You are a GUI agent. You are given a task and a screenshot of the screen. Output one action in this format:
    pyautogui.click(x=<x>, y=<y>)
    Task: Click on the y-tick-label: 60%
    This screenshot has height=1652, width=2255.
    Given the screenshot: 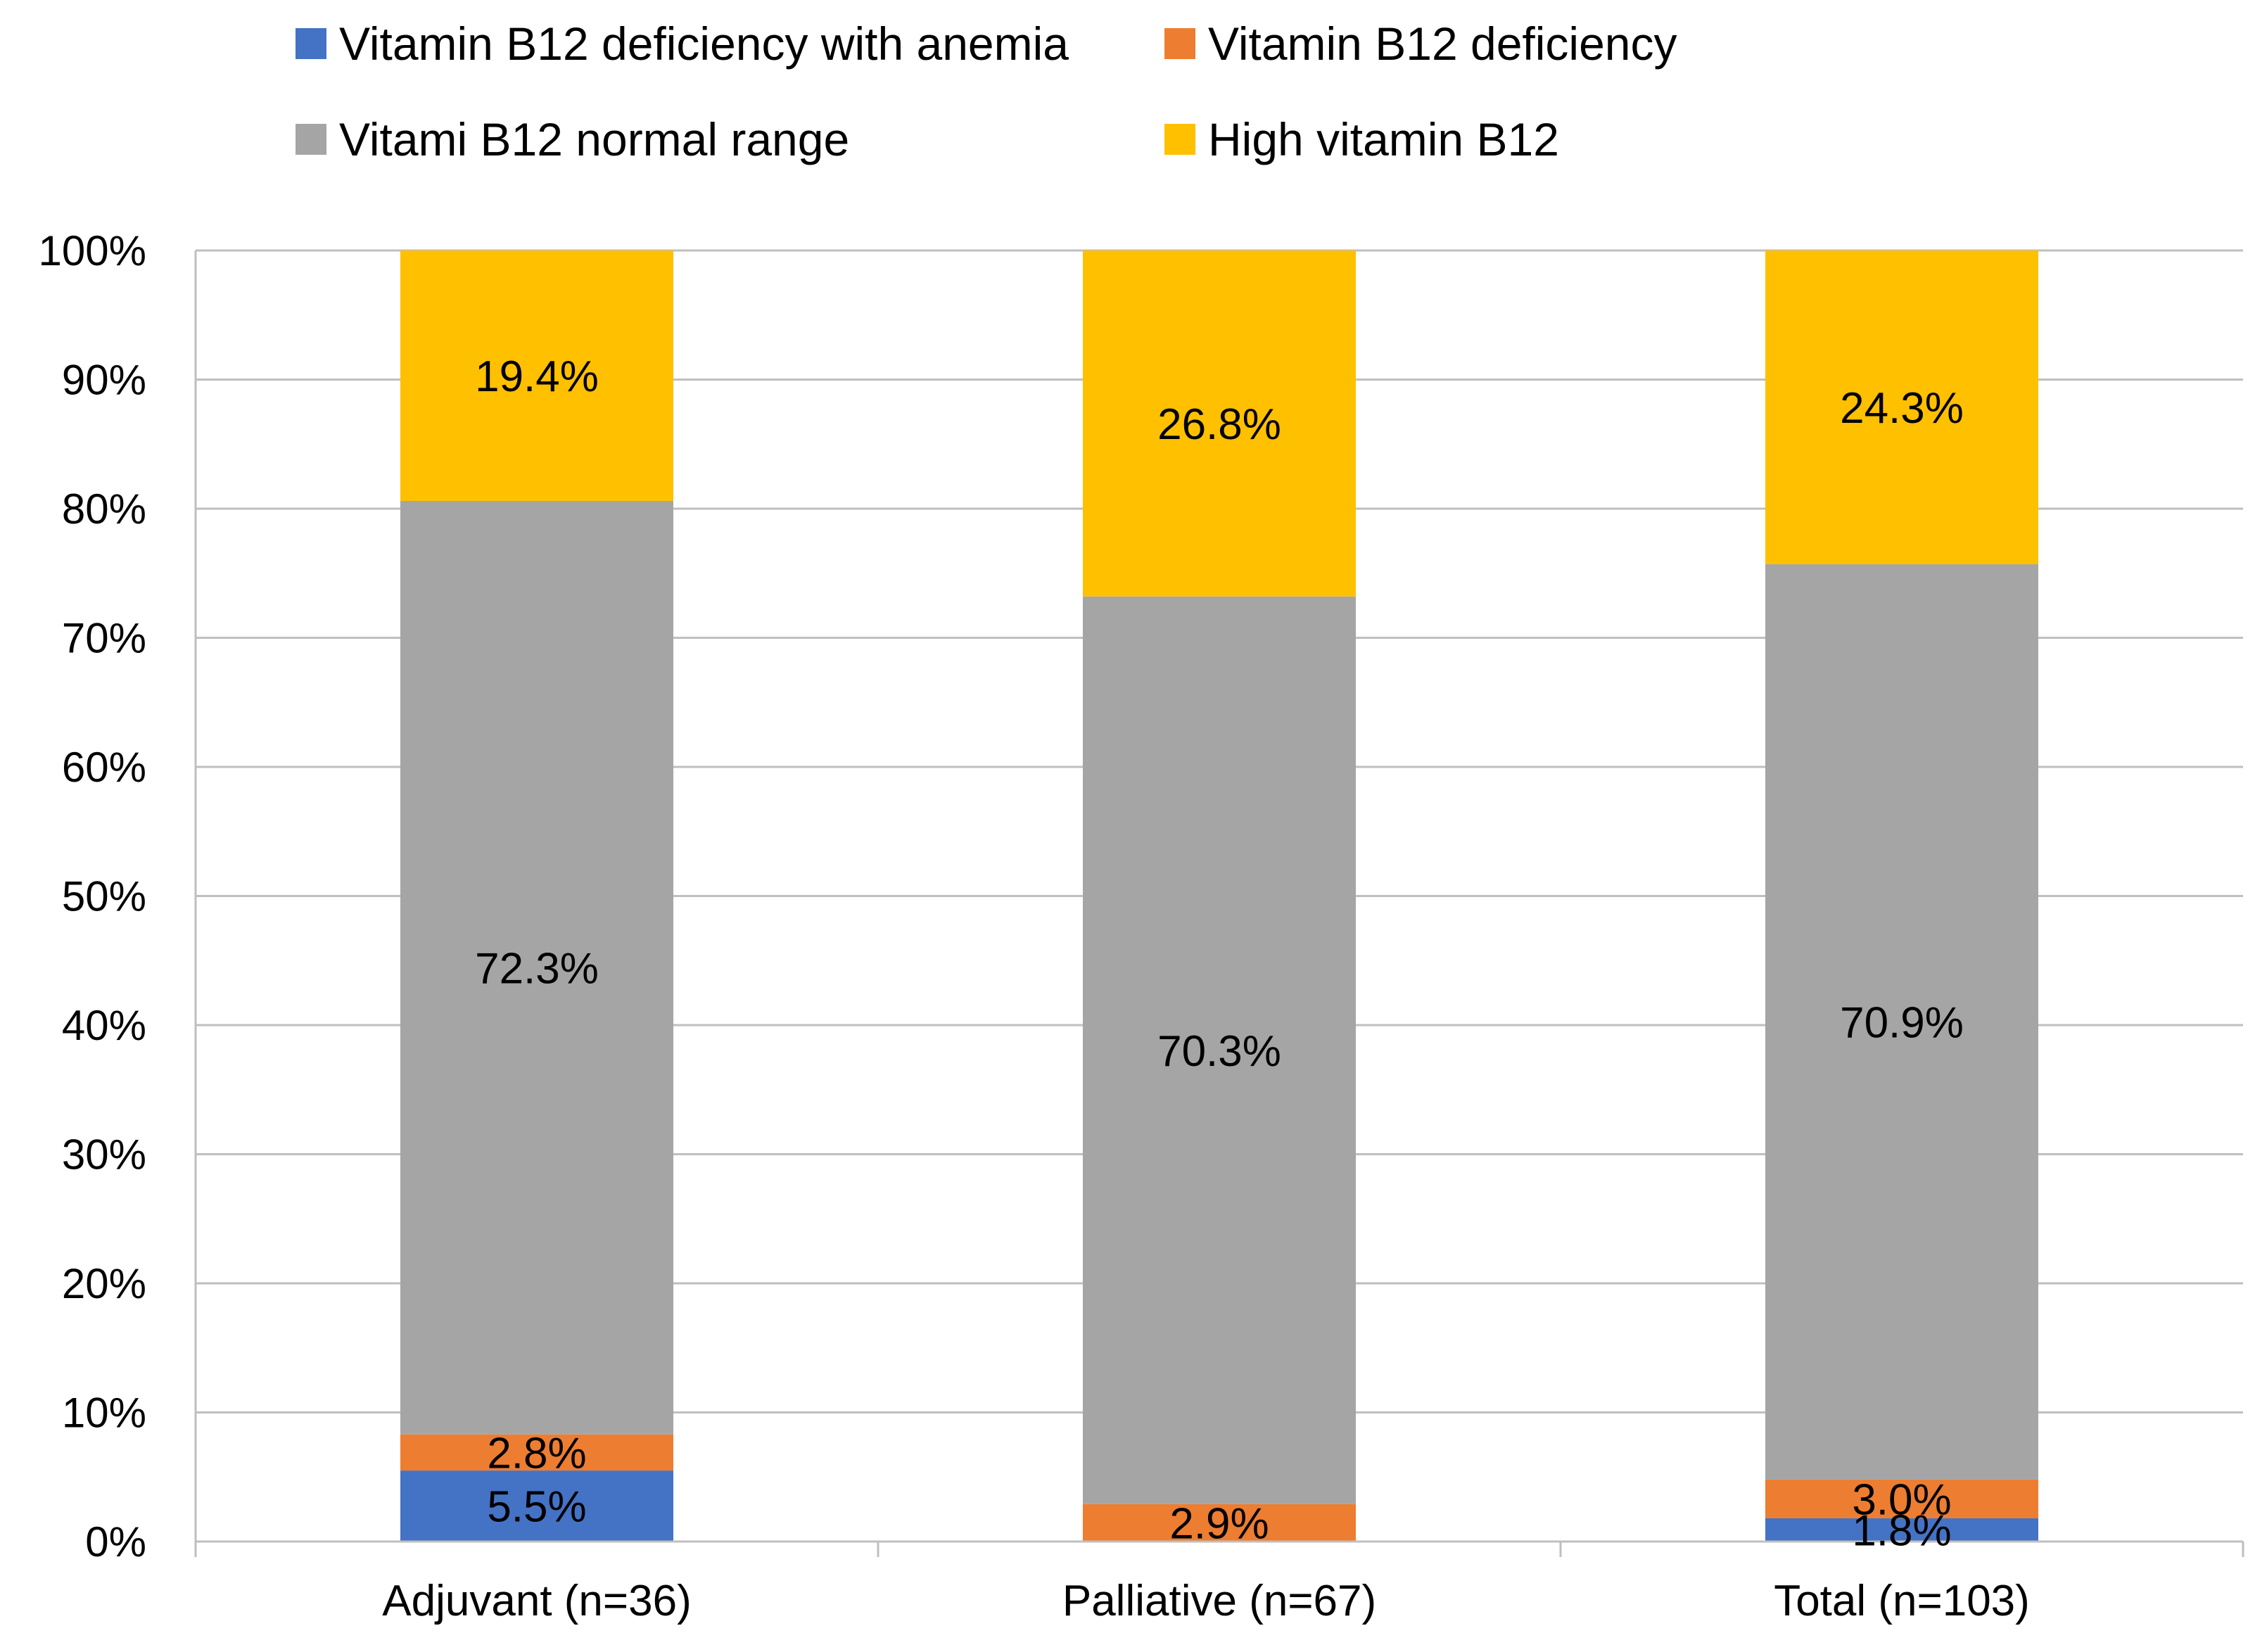 What is the action you would take?
    pyautogui.click(x=104, y=767)
    